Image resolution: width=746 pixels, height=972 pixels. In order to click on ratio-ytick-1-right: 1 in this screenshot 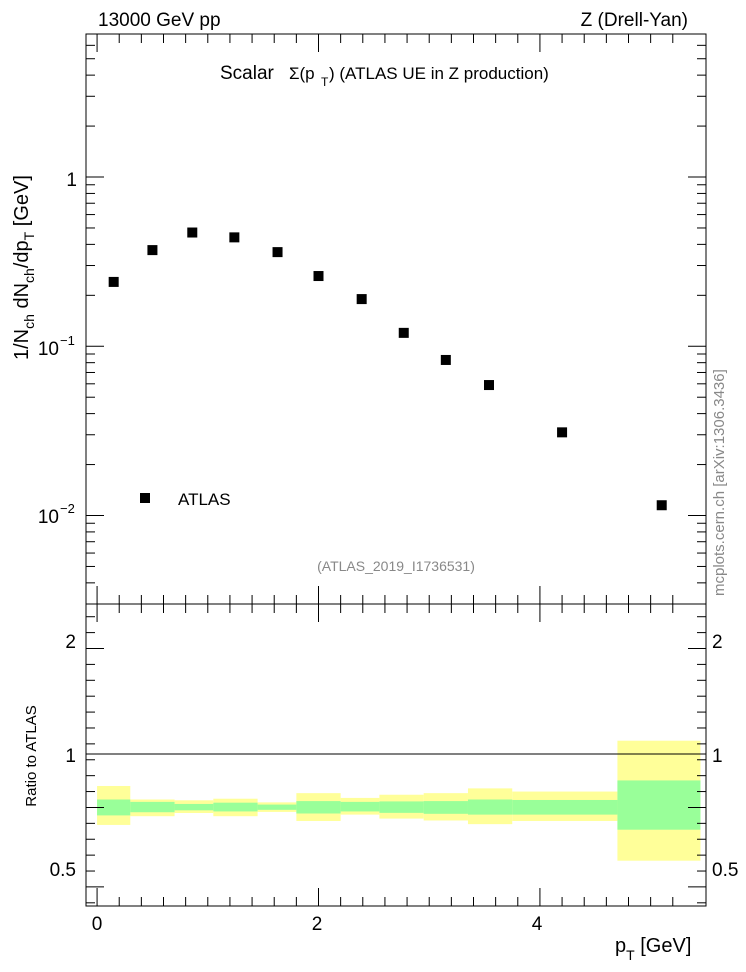, I will do `click(717, 756)`.